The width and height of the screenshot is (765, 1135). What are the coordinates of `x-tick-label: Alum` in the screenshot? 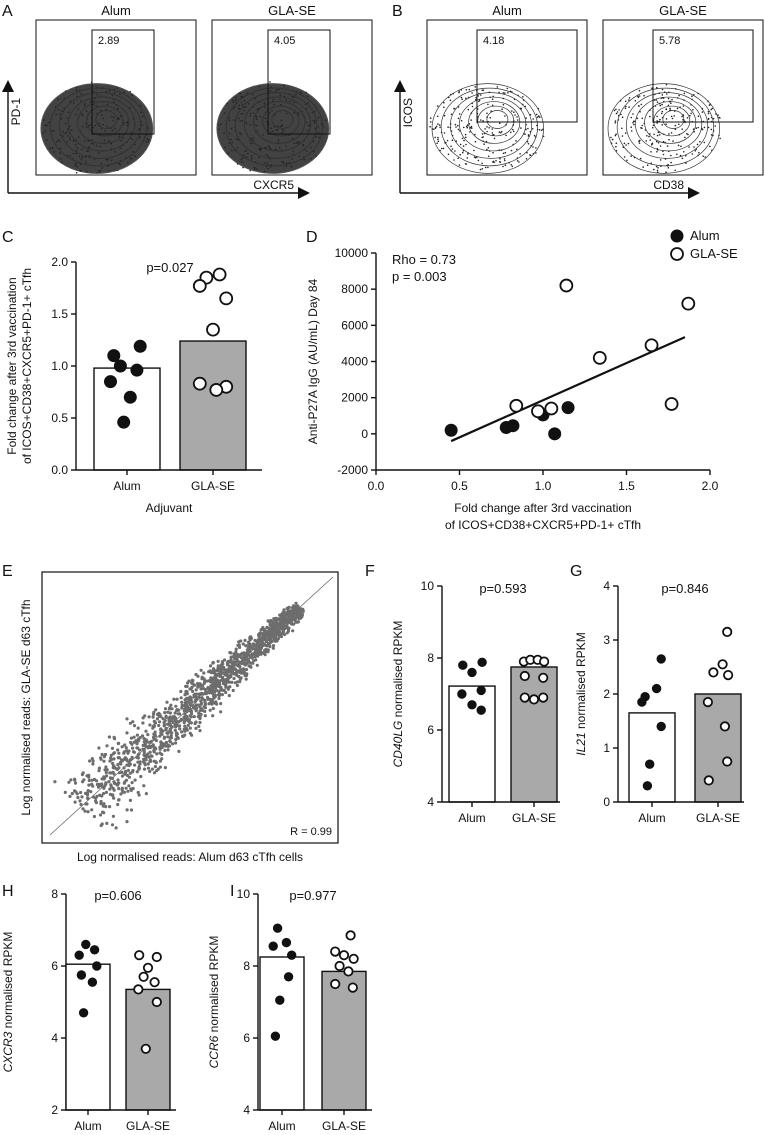 It's located at (471, 818).